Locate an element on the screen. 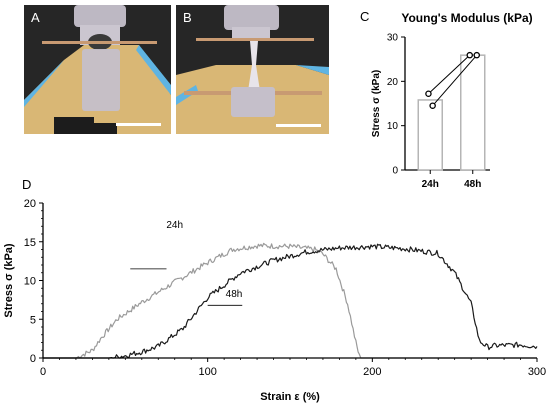 Image resolution: width=550 pixels, height=403 pixels. photo-b: B is located at coordinates (252, 69).